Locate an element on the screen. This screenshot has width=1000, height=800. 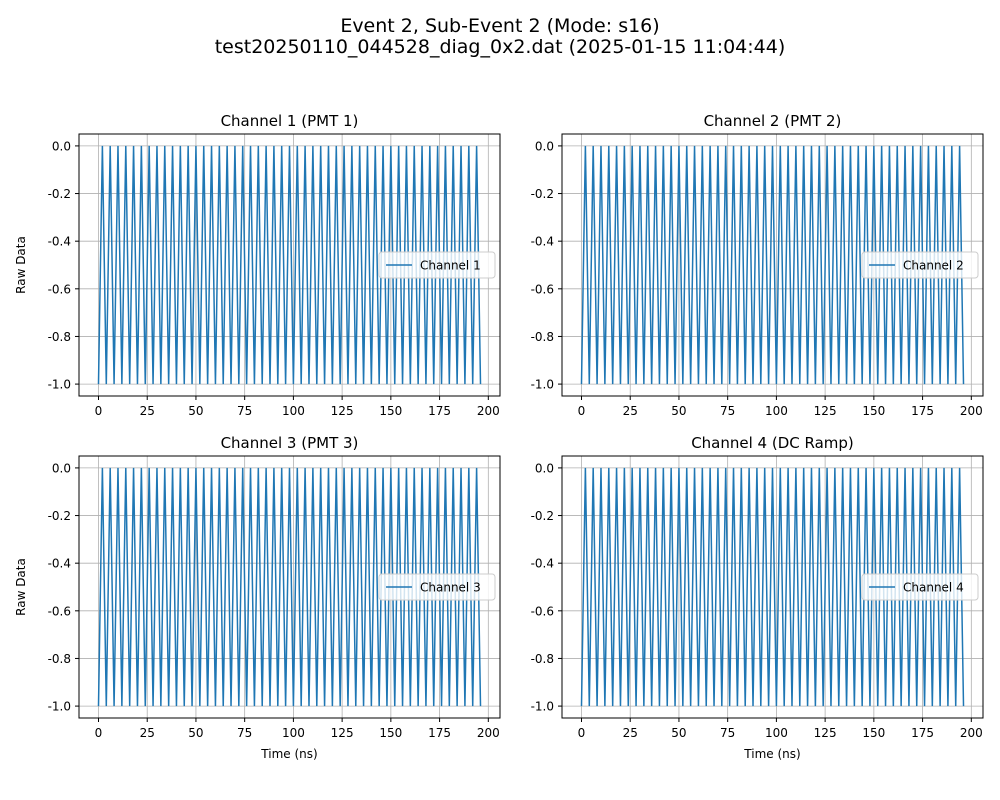
chart-title: Channel 4 (DC Ramp) is located at coordinates (772, 443).